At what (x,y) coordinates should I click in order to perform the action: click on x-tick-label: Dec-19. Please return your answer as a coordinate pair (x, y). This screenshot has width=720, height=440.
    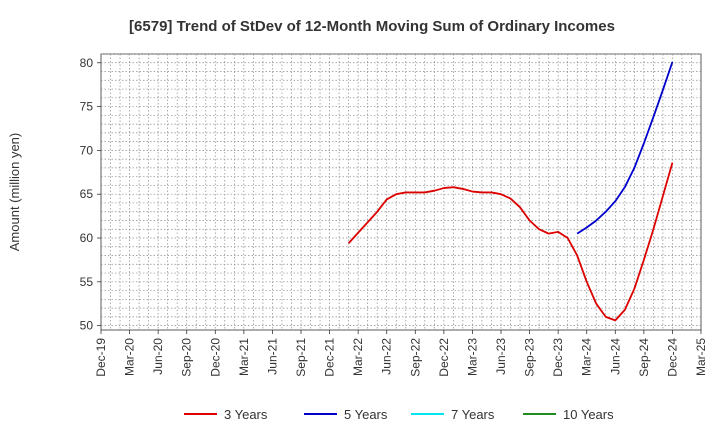
    Looking at the image, I should click on (101, 357).